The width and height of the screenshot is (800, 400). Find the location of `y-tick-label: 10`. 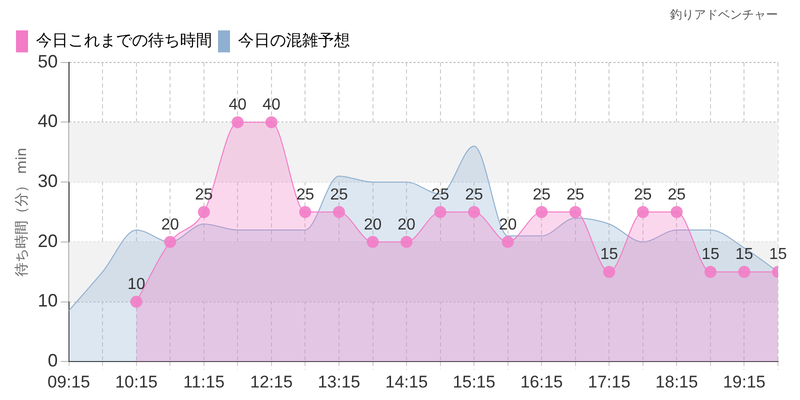

y-tick-label: 10 is located at coordinates (48, 300).